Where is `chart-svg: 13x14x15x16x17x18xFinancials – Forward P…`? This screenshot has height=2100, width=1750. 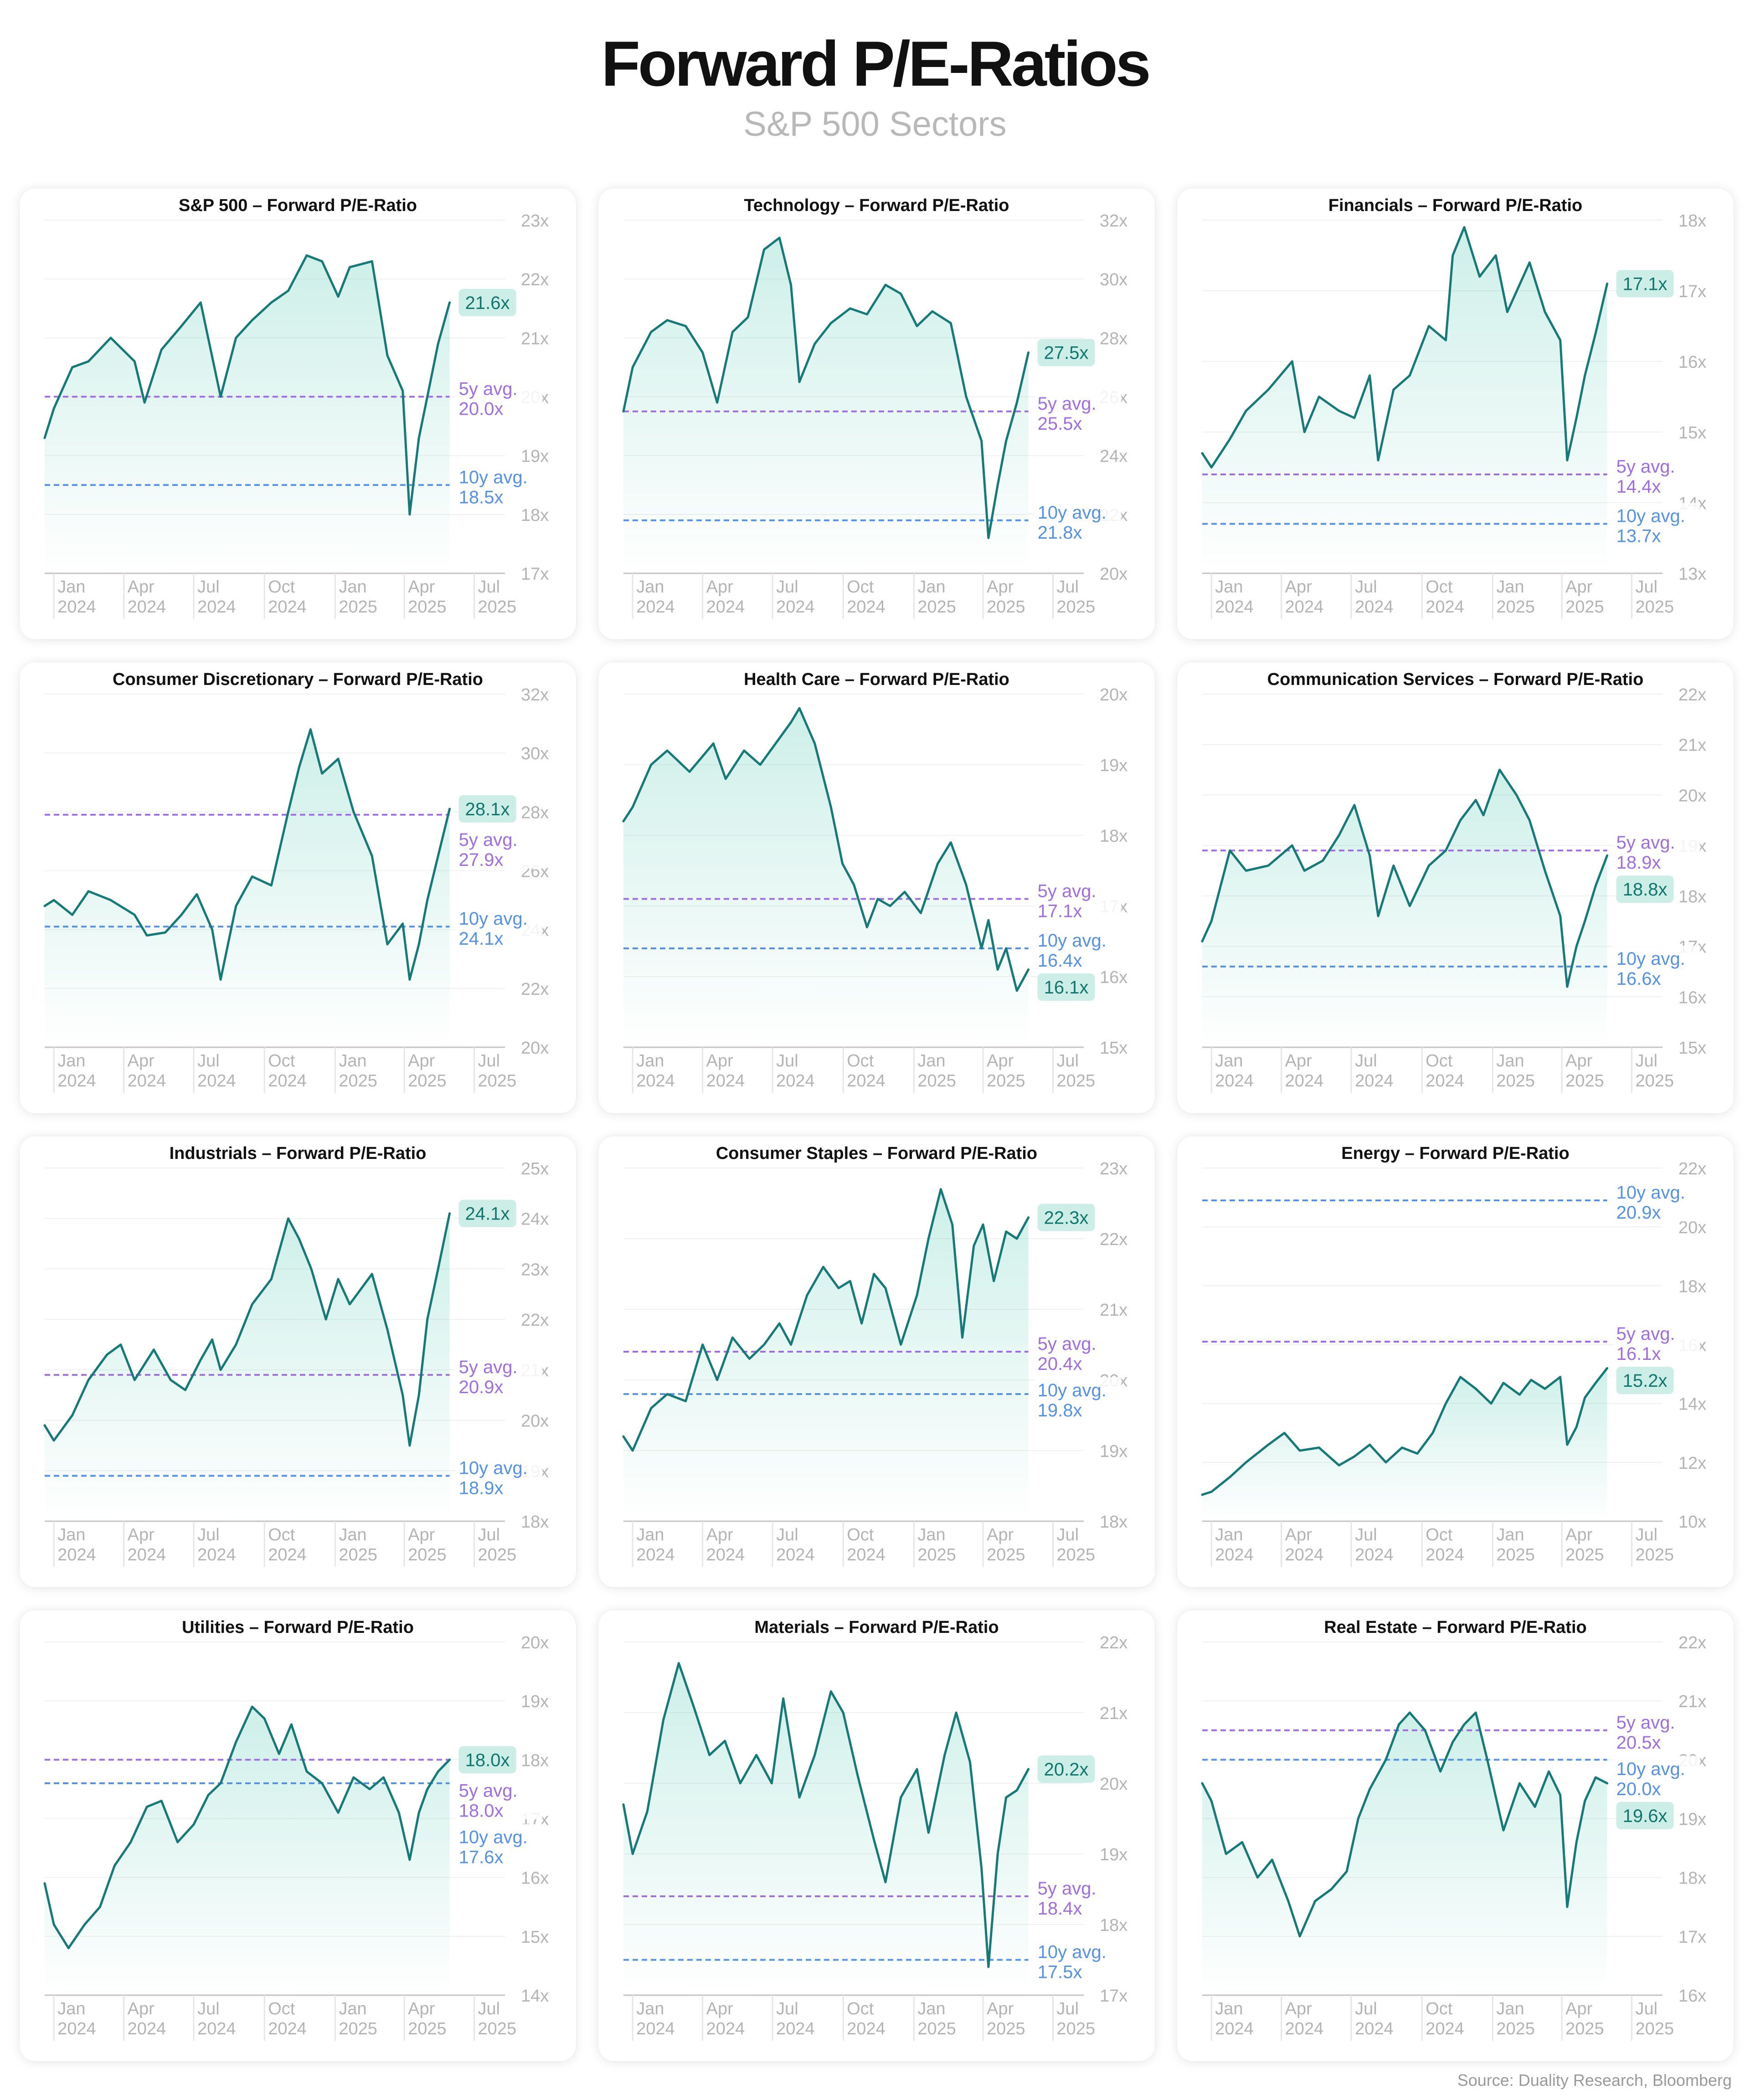
chart-svg: 13x14x15x16x17x18xFinancials – Forward P… is located at coordinates (1454, 407).